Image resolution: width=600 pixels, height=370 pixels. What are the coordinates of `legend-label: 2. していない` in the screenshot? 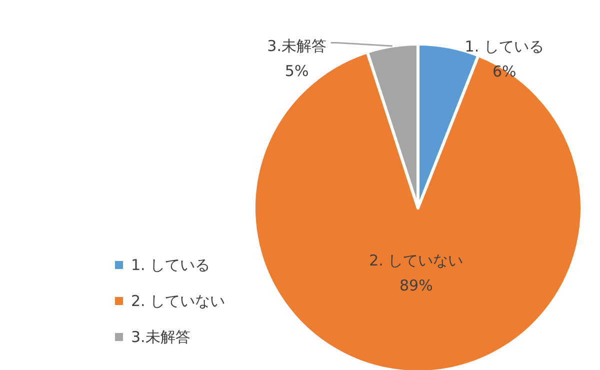 It's located at (178, 301).